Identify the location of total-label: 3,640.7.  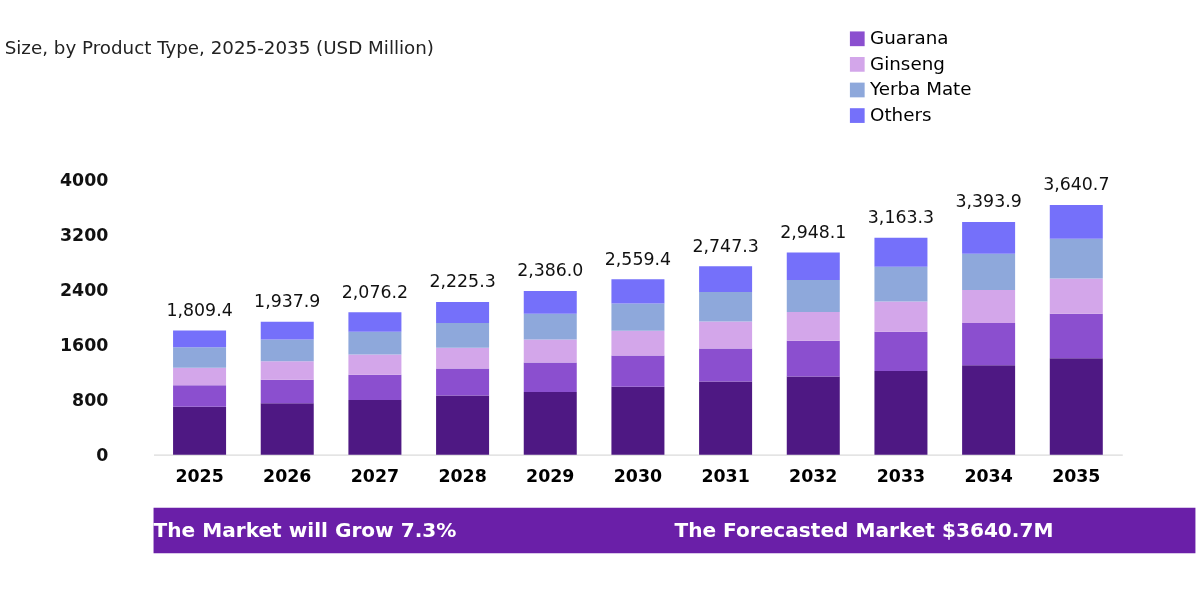
(1076, 184).